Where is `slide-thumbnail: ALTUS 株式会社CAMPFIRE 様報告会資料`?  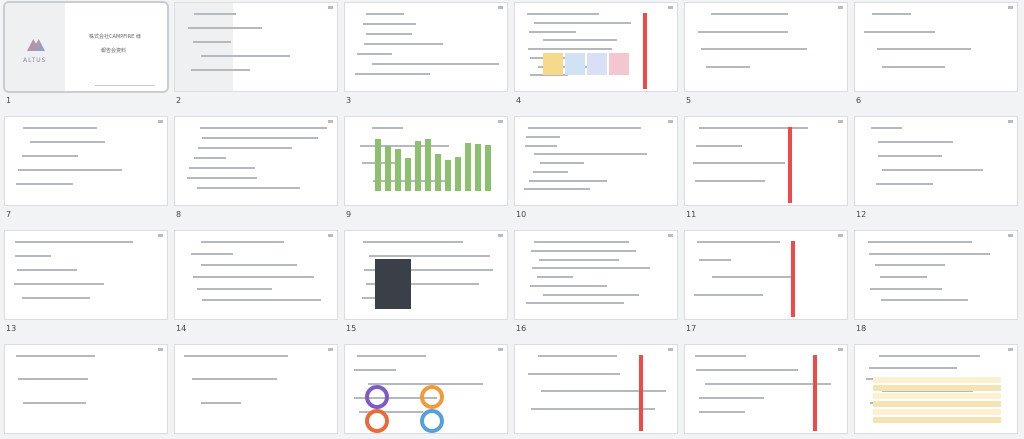 slide-thumbnail: ALTUS 株式会社CAMPFIRE 様報告会資料 is located at coordinates (86, 47).